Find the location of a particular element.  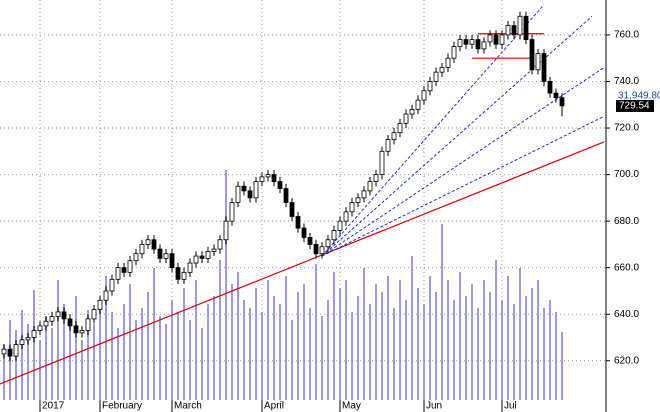

x-tick-label: Jul is located at coordinates (510, 406).